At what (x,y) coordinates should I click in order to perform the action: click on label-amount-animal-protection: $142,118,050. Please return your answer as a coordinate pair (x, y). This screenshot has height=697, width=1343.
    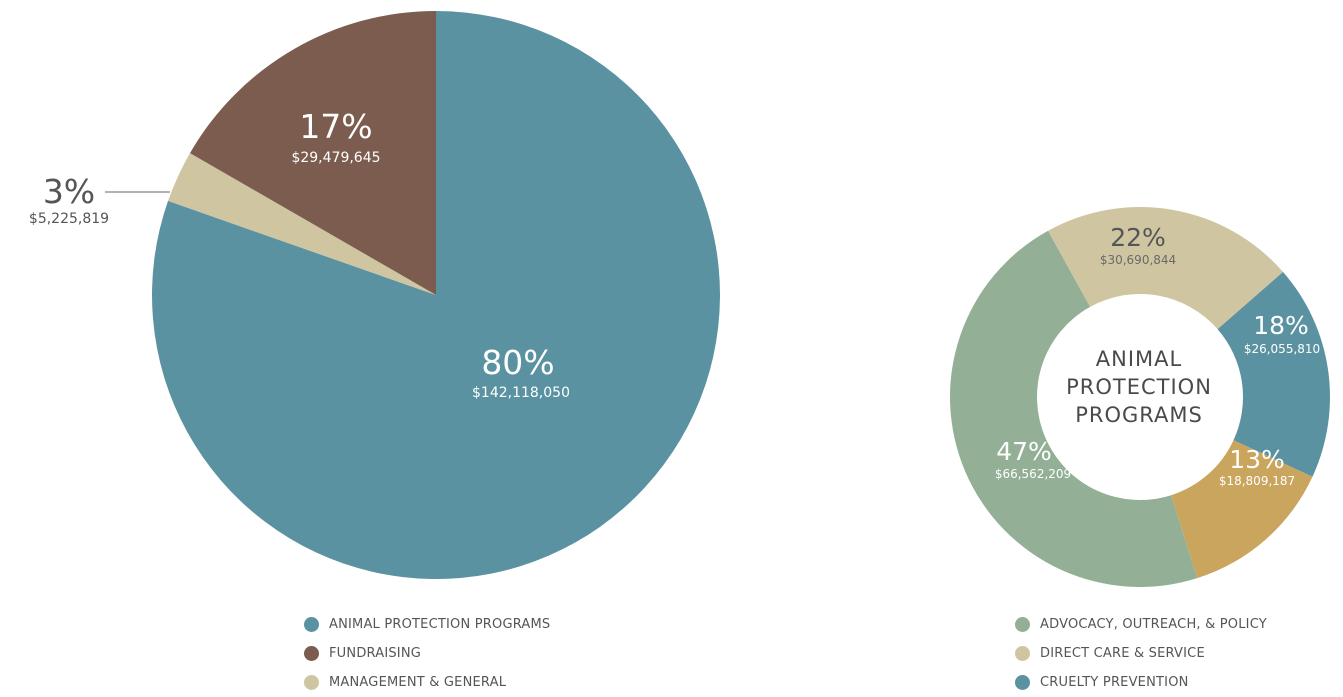
    Looking at the image, I should click on (521, 393).